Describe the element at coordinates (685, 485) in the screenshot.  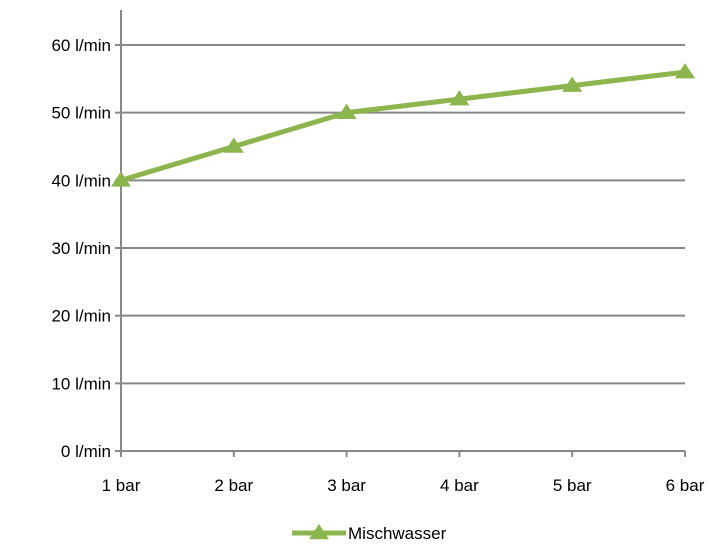
I see `x-tick-label: 6 bar` at that location.